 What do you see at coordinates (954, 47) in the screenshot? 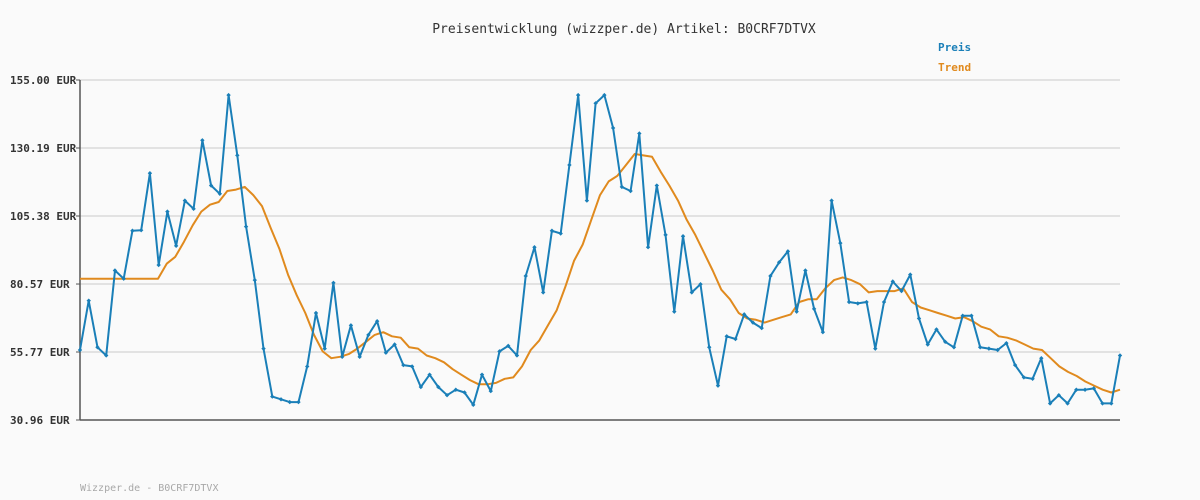
I see `legend-preis: Preis` at bounding box center [954, 47].